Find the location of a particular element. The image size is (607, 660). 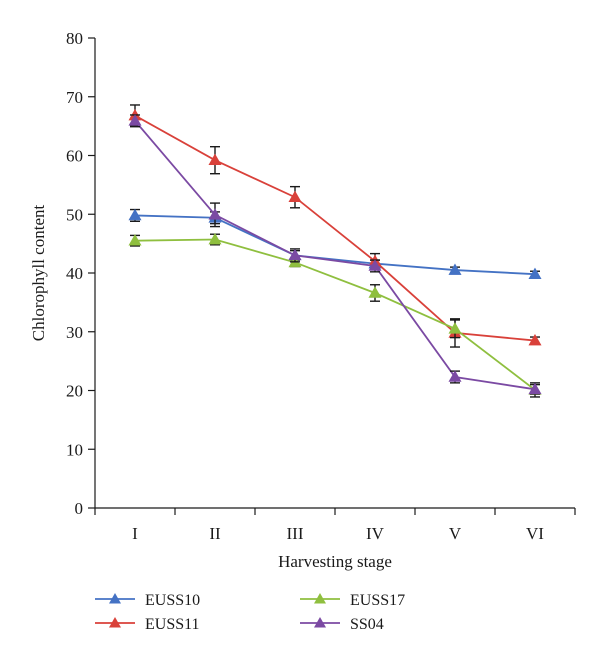

legend: EUSS10 EUSS11 EUSS17 SS04 is located at coordinates (250, 612).